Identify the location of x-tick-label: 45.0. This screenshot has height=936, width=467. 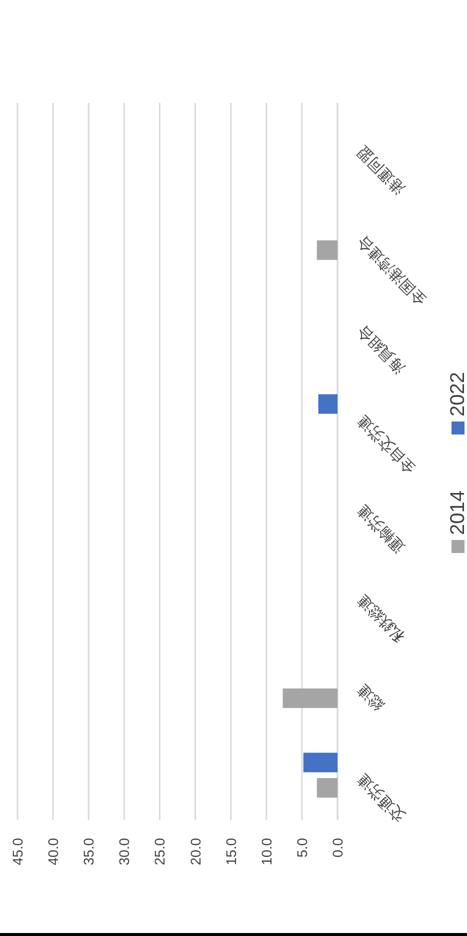
(18, 852).